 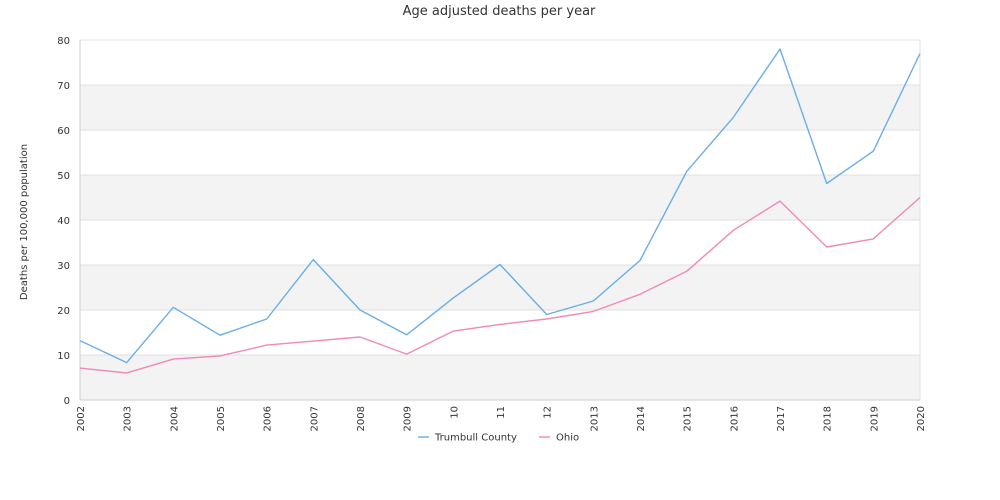 I want to click on y-axis-ticks: 0 10 20 30 40 50 60 70 80, so click(x=63, y=221).